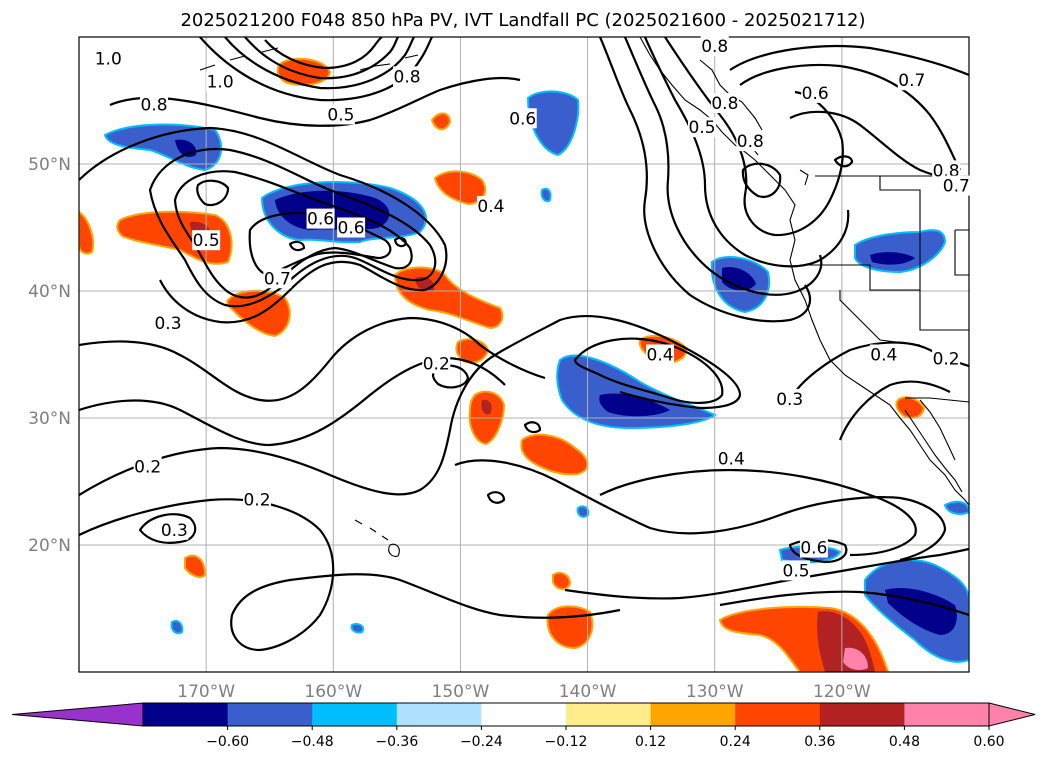  Describe the element at coordinates (227, 742) in the screenshot. I see `colorbar-tick-label: −0.60` at that location.